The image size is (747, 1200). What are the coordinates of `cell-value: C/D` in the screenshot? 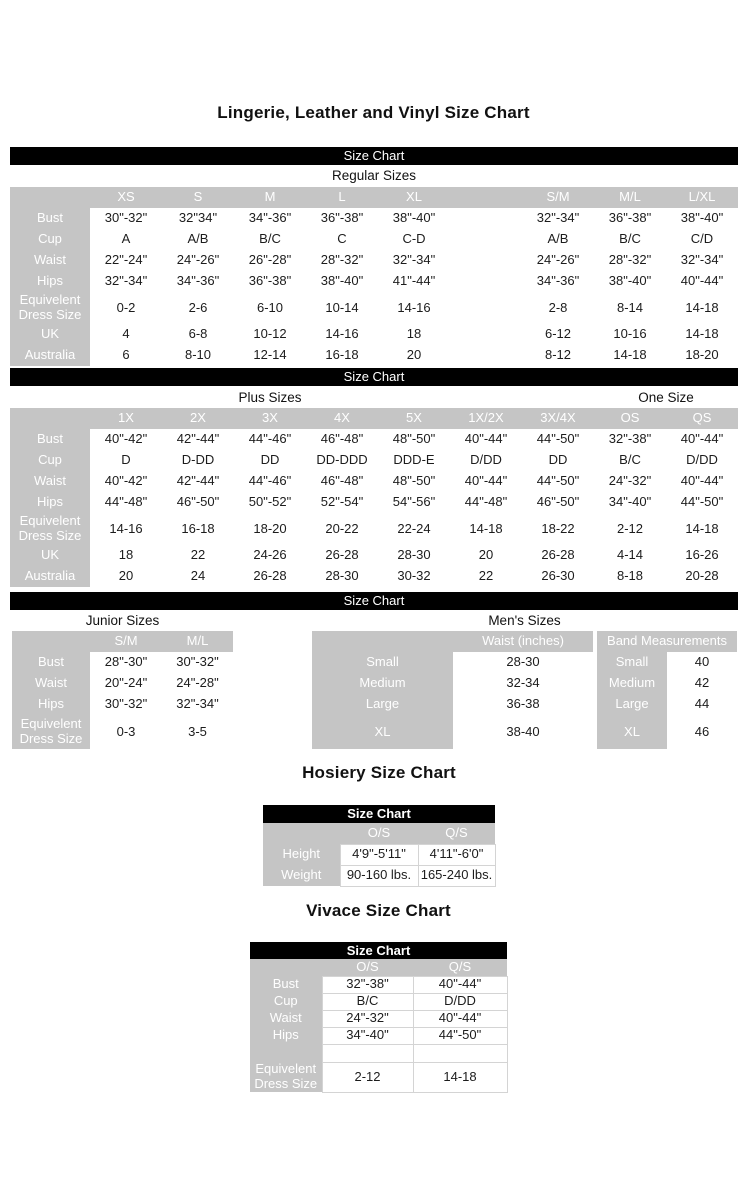 It's located at (702, 239).